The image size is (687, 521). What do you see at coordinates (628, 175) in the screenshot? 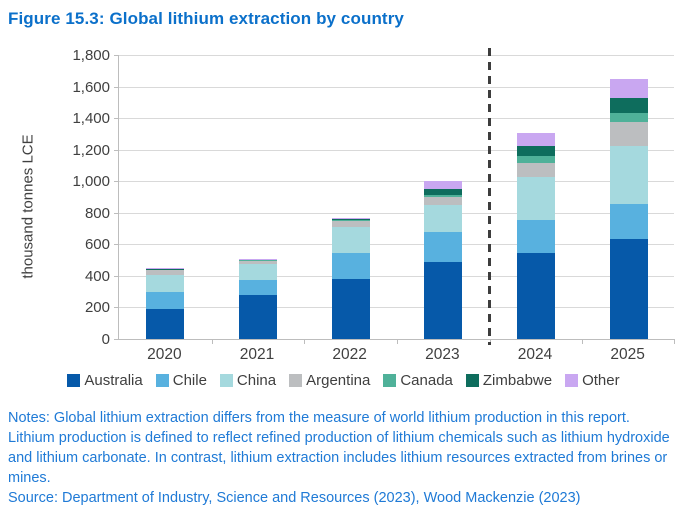
I see `bar-segment-china-2025` at bounding box center [628, 175].